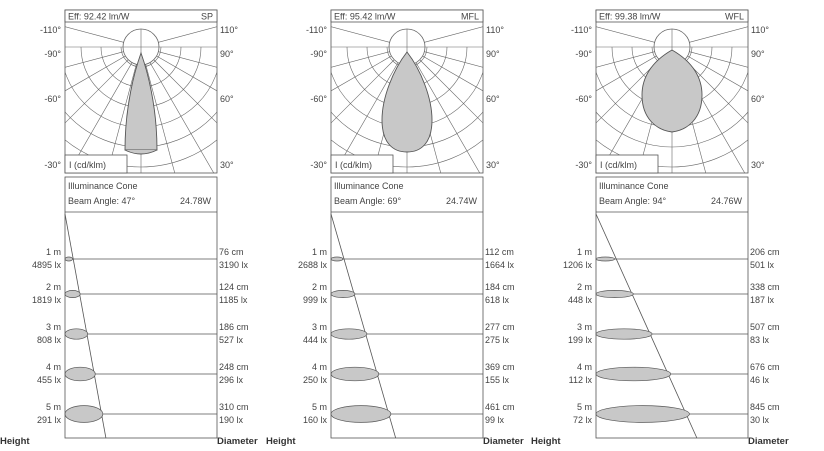  What do you see at coordinates (470, 17) in the screenshot?
I see `beam-code-label: MFL` at bounding box center [470, 17].